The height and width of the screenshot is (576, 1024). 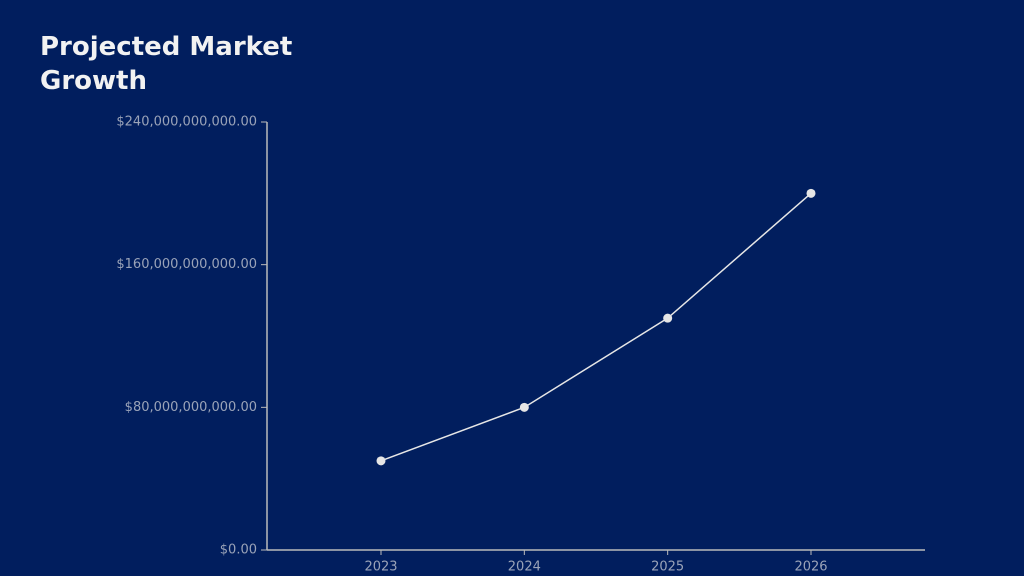 What do you see at coordinates (191, 407) in the screenshot?
I see `y-tick-label: $80,000,000,000.00` at bounding box center [191, 407].